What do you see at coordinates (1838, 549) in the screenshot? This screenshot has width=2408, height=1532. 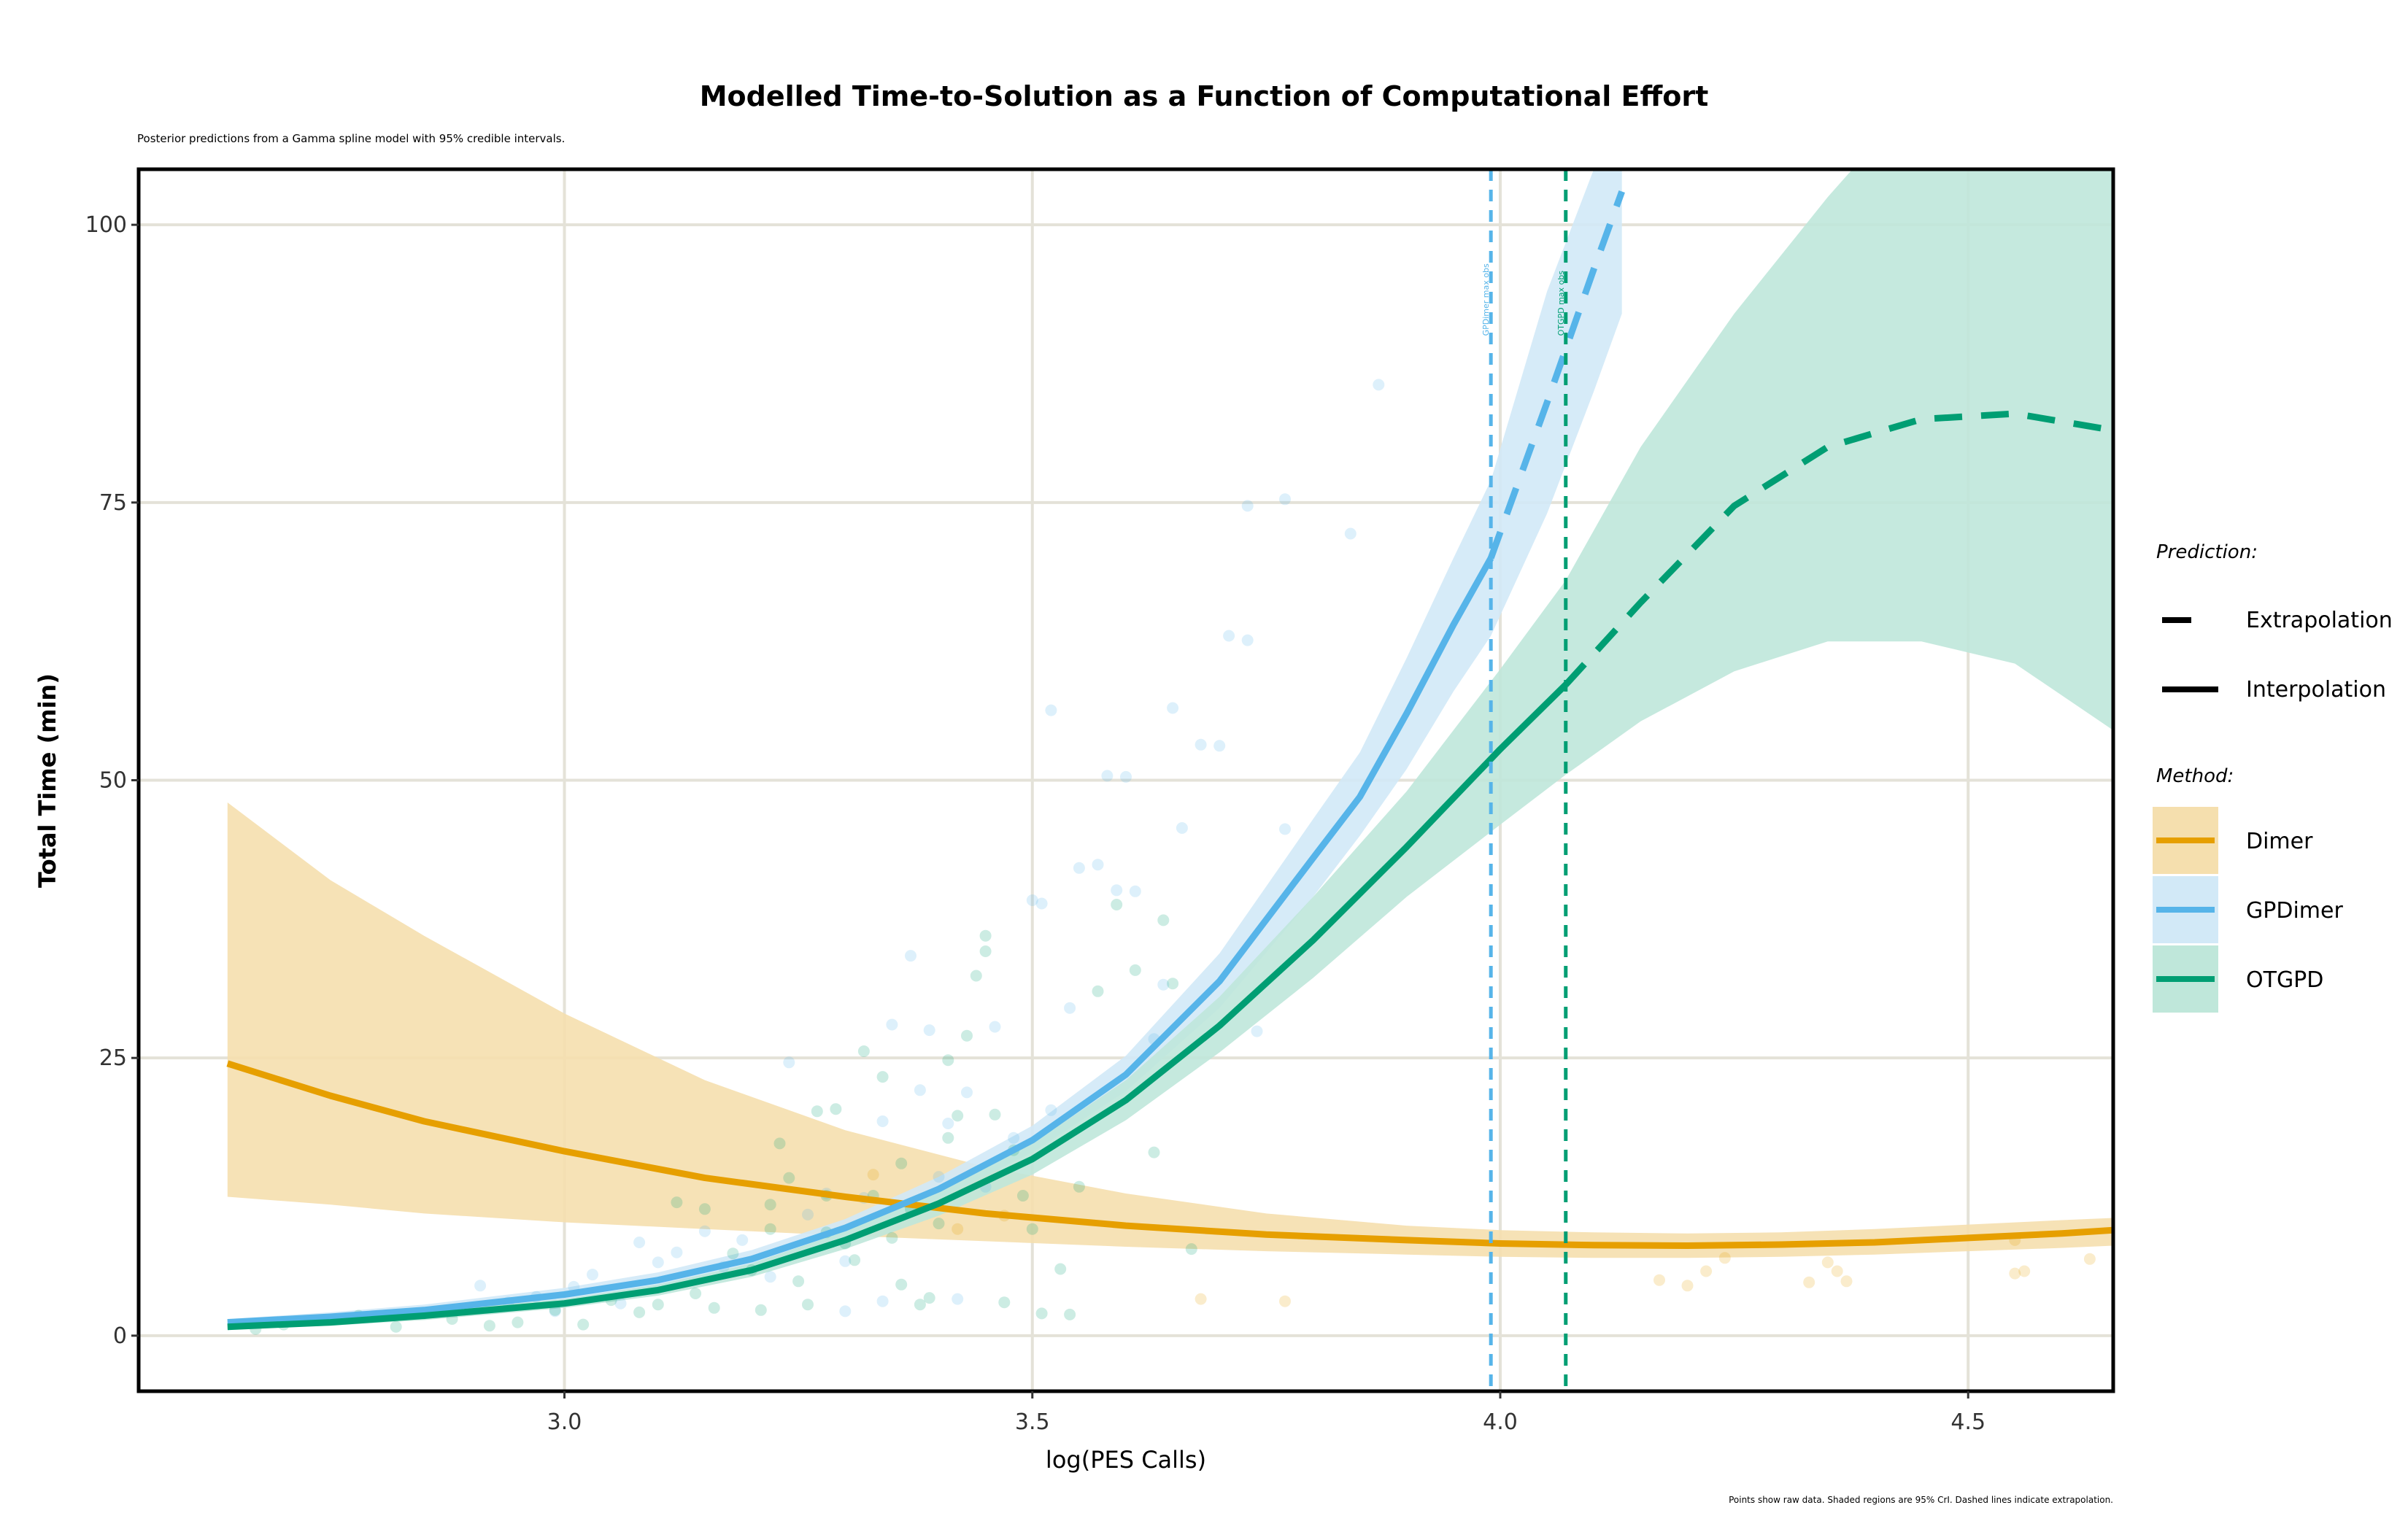 I see `line-extrap-otgpd` at bounding box center [1838, 549].